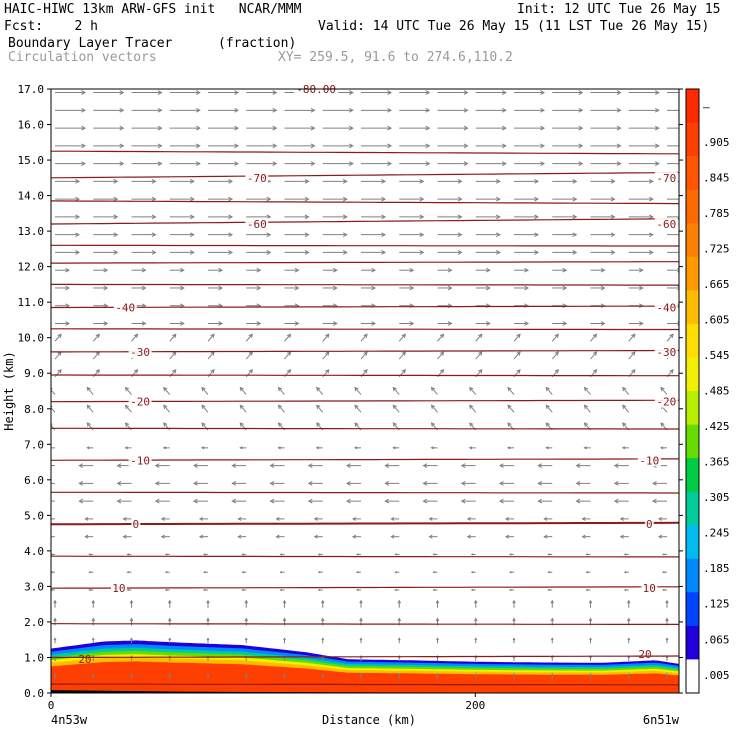 The height and width of the screenshot is (740, 740). What do you see at coordinates (31, 267) in the screenshot?
I see `y-tick-label: 12.0` at bounding box center [31, 267].